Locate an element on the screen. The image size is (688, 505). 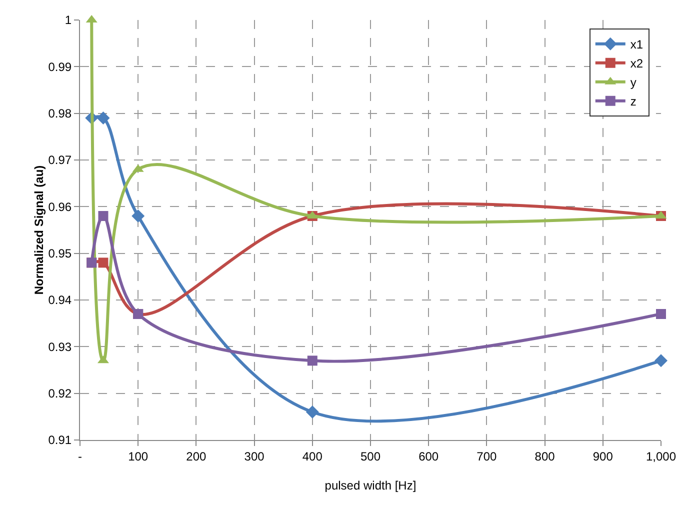
legend-label: x2 is located at coordinates (637, 63).